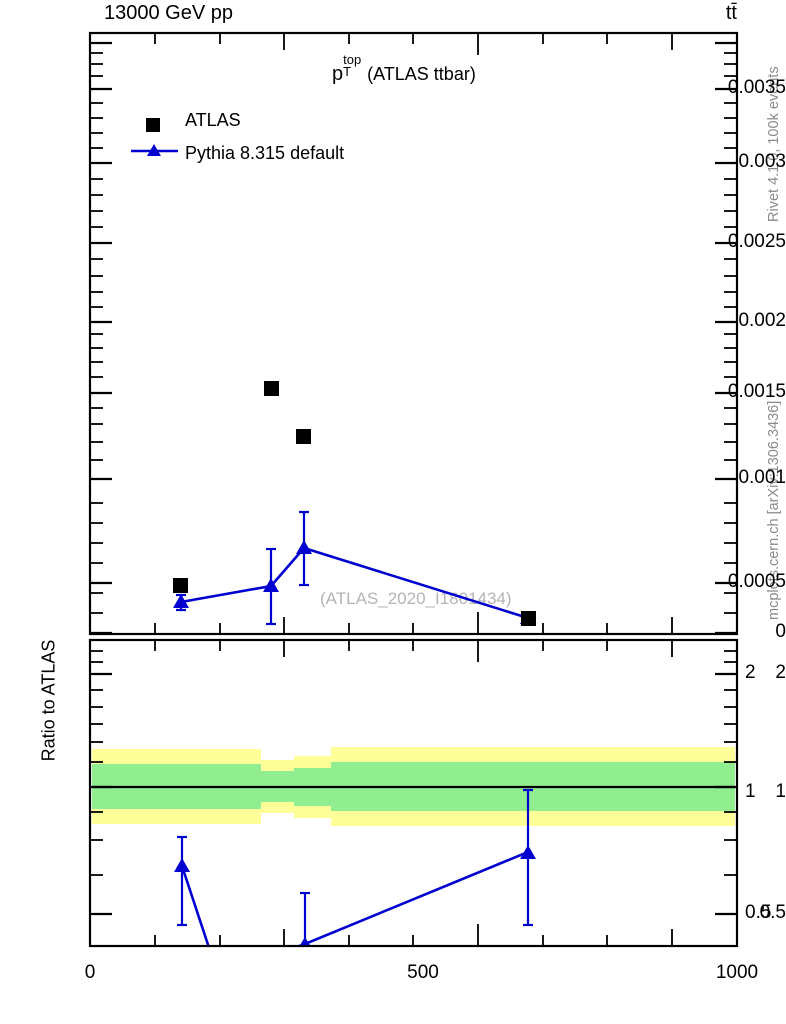 The image size is (786, 1024). I want to click on legend-label-atlas: ATLAS, so click(213, 120).